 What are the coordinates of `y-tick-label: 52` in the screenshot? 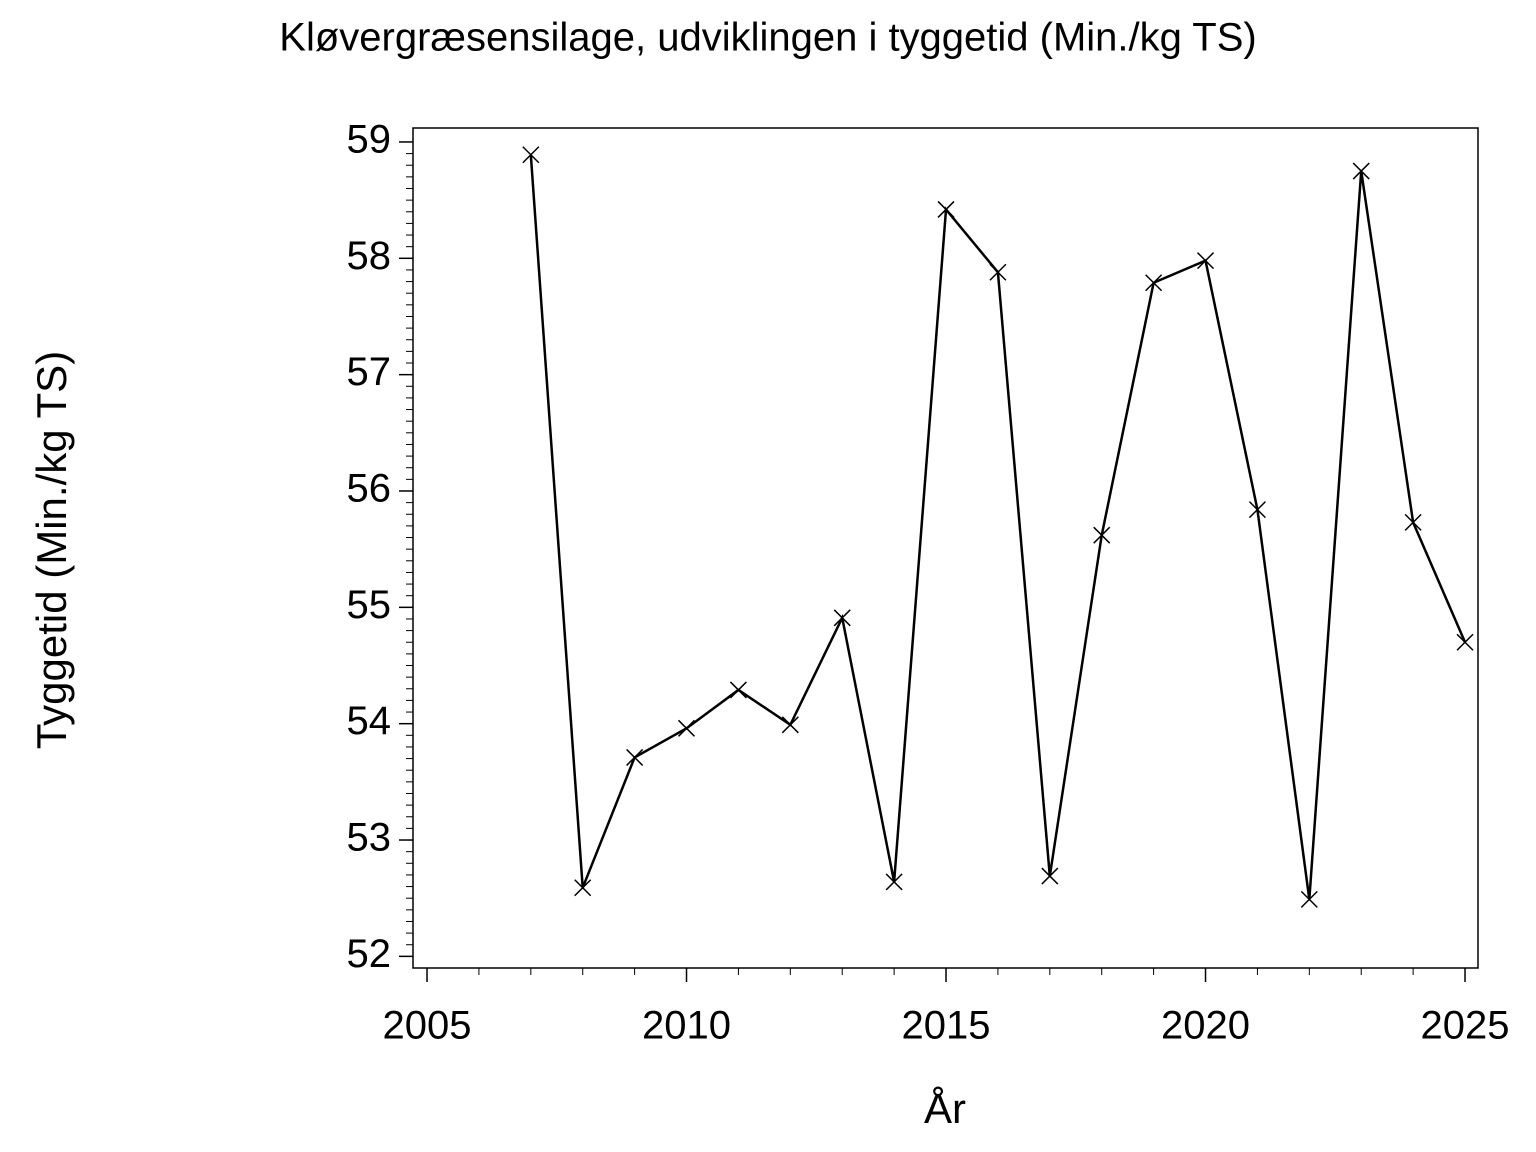 It's located at (369, 954).